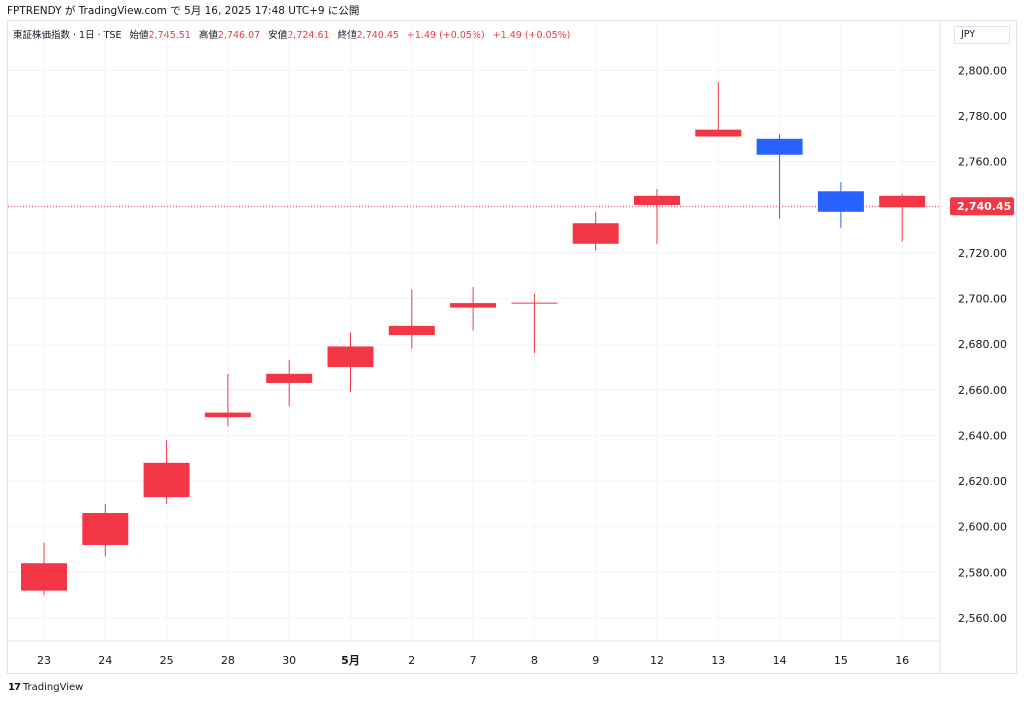 This screenshot has height=702, width=1024. I want to click on tradingview-logo-icon: 17, so click(14, 687).